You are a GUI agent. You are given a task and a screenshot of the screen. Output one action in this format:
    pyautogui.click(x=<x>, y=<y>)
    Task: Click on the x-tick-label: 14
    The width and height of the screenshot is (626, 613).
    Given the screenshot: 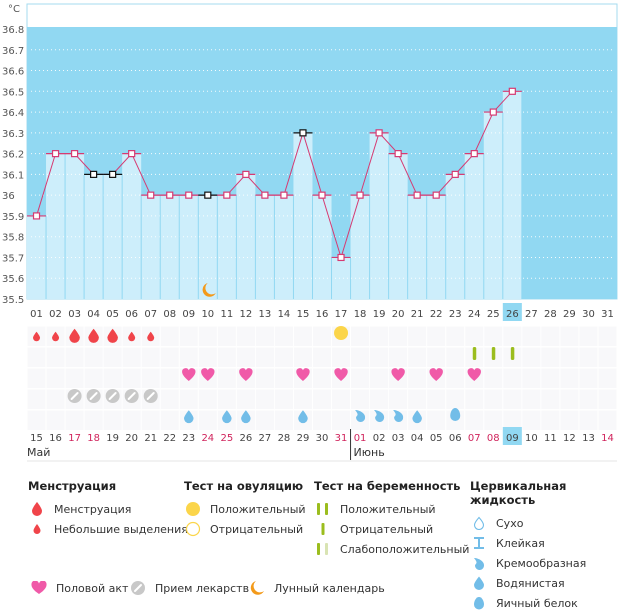 What is the action you would take?
    pyautogui.click(x=284, y=314)
    